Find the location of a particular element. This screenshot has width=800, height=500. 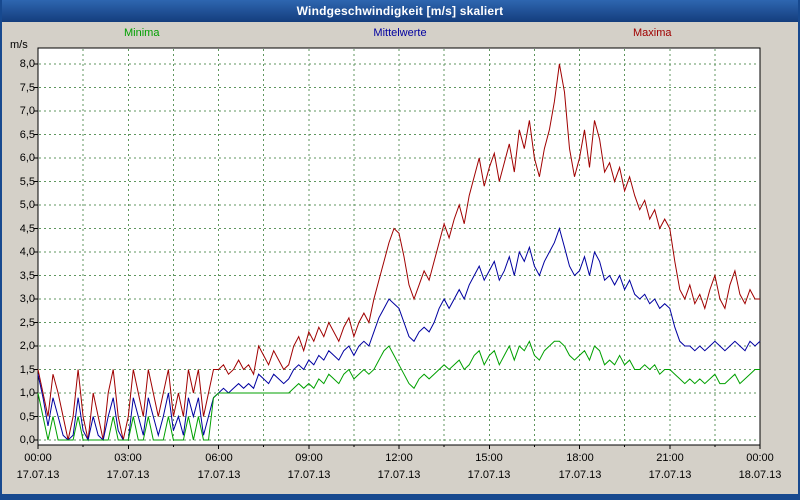

window-title-bar: Windgeschwindigkeit [m/s] skaliert is located at coordinates (400, 11).